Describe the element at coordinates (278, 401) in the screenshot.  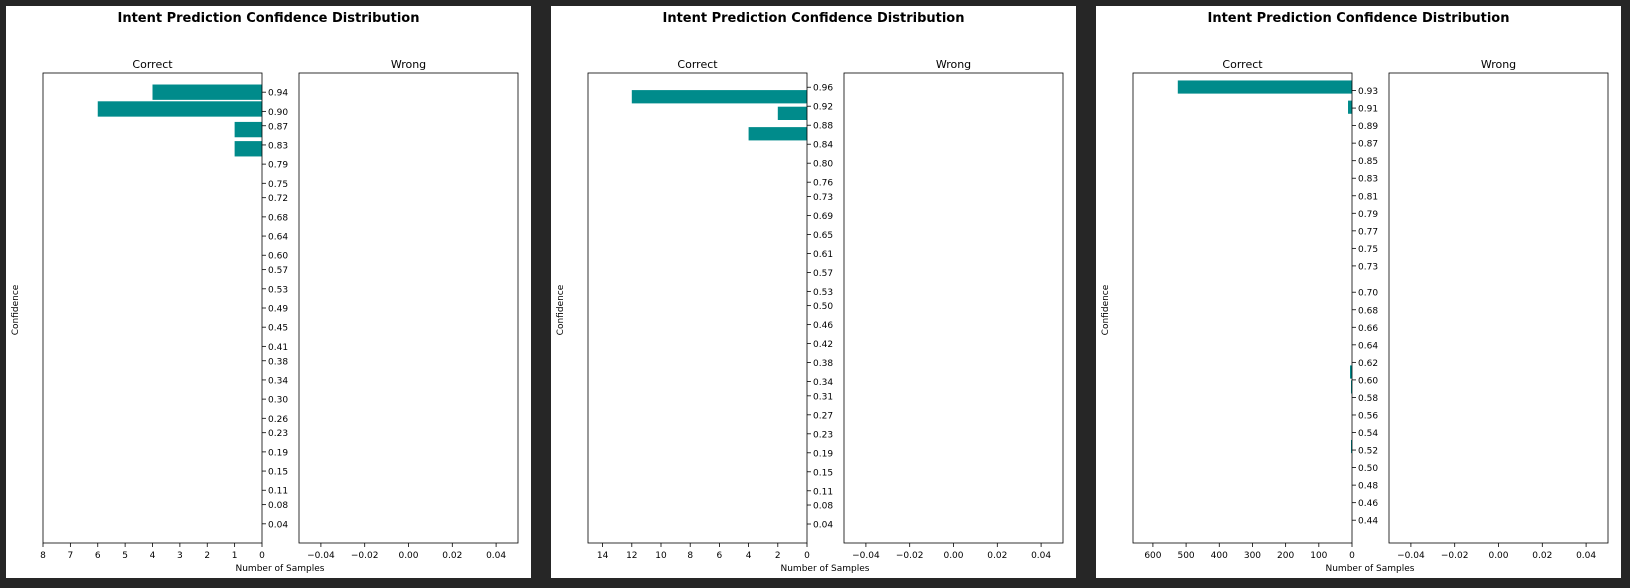
I see `y-tick-label: 0.30` at that location.